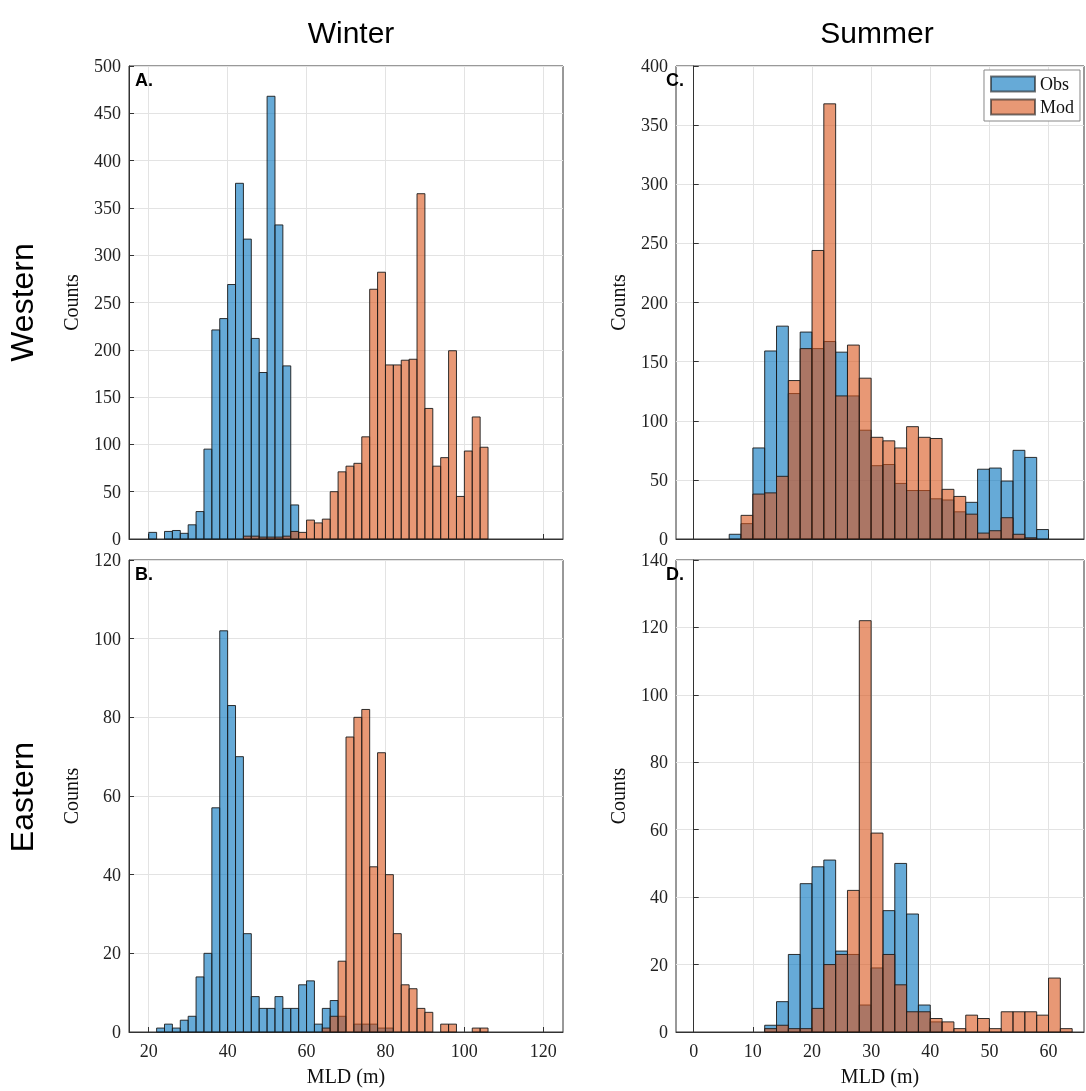 Image resolution: width=1086 pixels, height=1091 pixels. I want to click on x-tick-label: 30, so click(871, 1051).